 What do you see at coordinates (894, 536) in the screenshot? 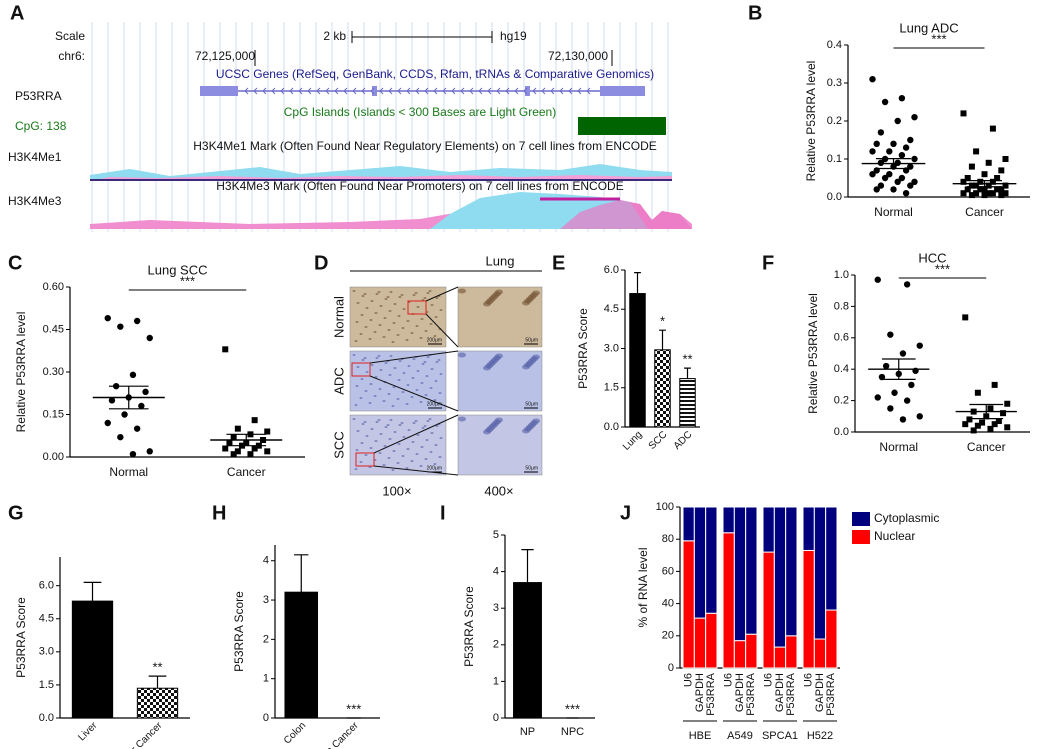
I see `legend-label: Nuclear` at bounding box center [894, 536].